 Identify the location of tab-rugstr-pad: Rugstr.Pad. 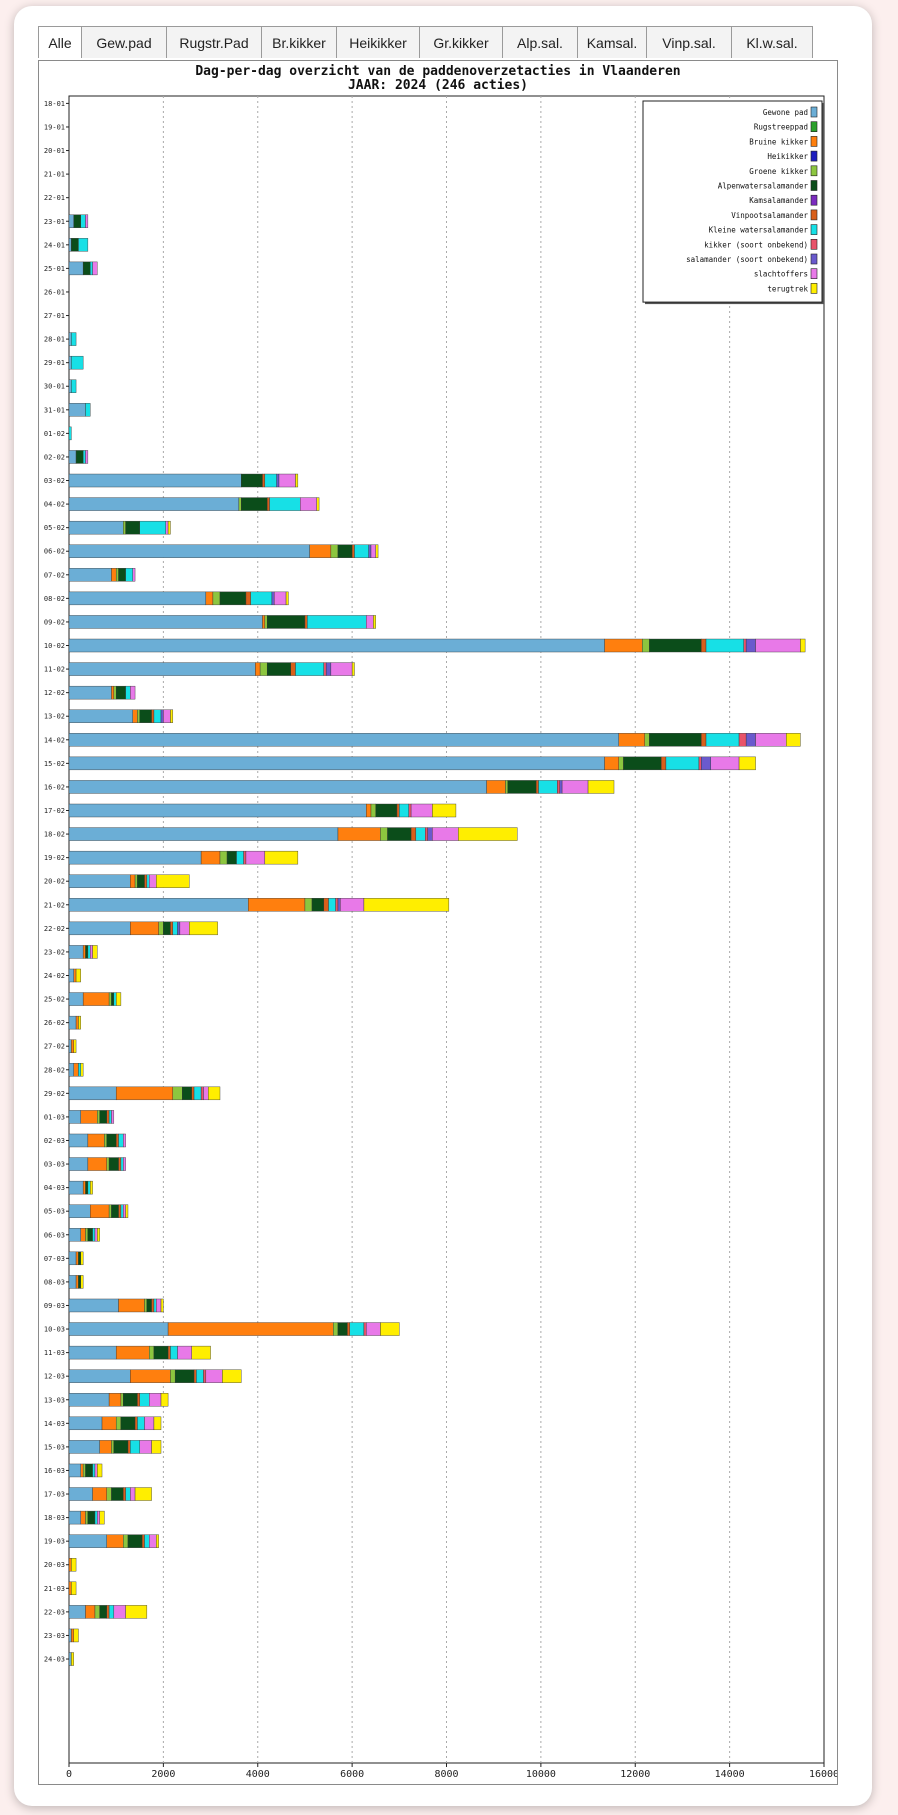
(214, 42).